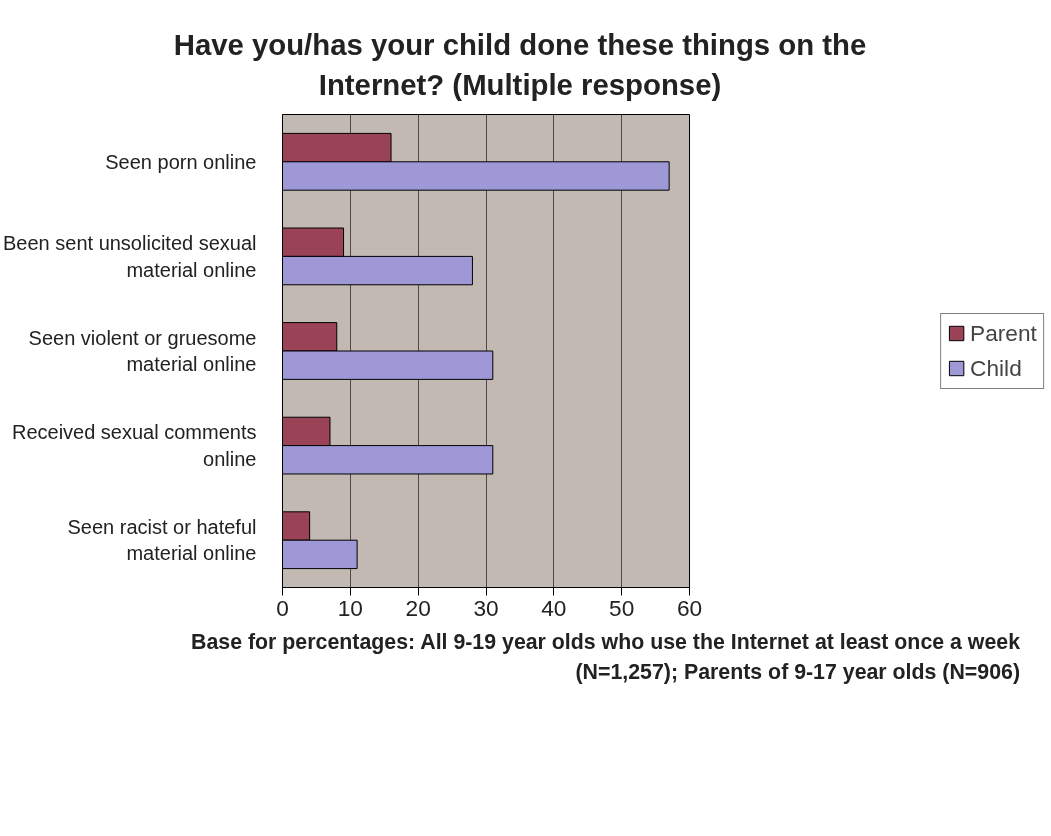 The width and height of the screenshot is (1051, 836). Describe the element at coordinates (350, 607) in the screenshot. I see `x-tick-label: 10` at that location.